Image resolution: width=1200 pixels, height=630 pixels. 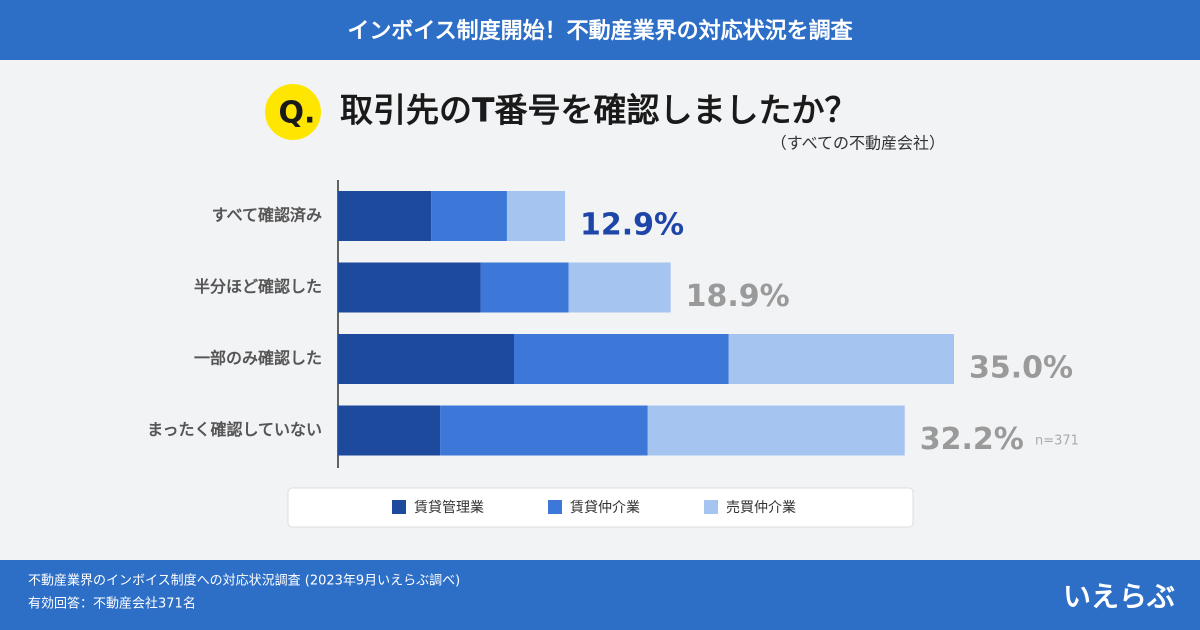 What do you see at coordinates (1057, 441) in the screenshot?
I see `note: n=371` at bounding box center [1057, 441].